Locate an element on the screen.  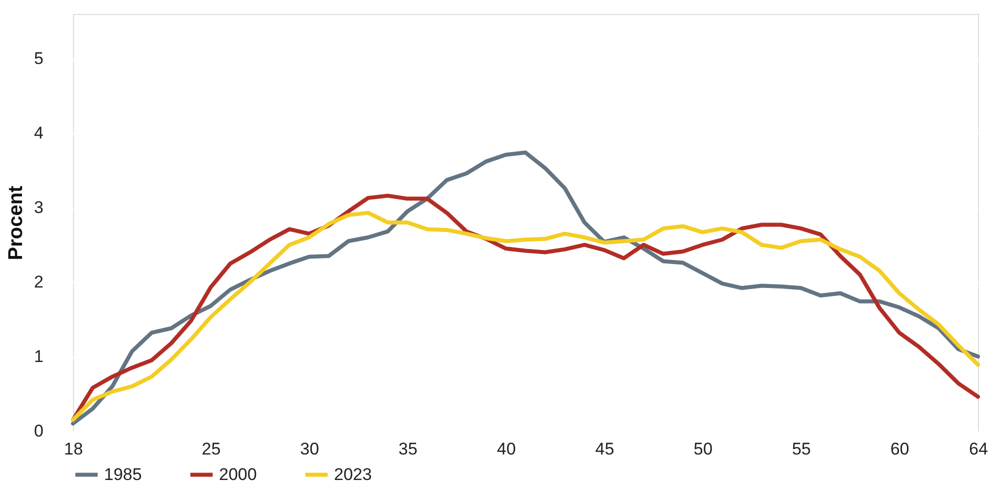
x-tick-label: 35 is located at coordinates (408, 449).